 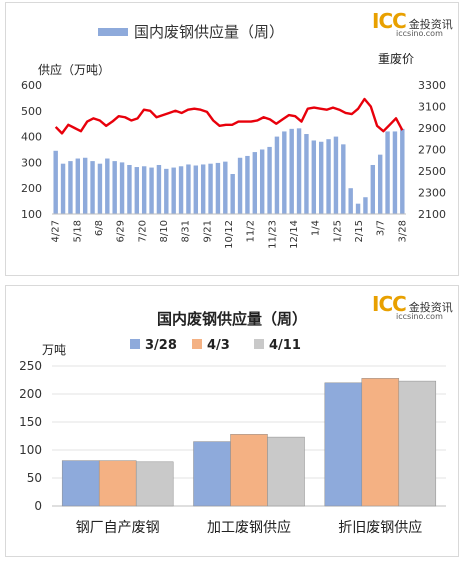 What do you see at coordinates (30, 422) in the screenshot?
I see `y-tick-label: 150` at bounding box center [30, 422].